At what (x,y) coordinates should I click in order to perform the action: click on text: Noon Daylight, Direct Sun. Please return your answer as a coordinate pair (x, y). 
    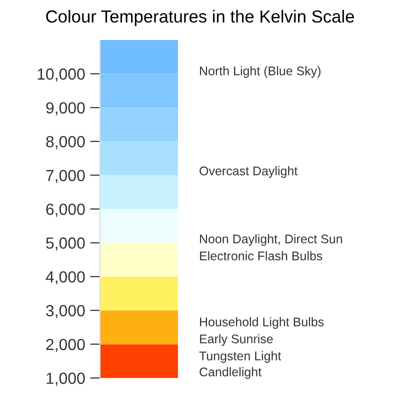
    Looking at the image, I should click on (271, 240).